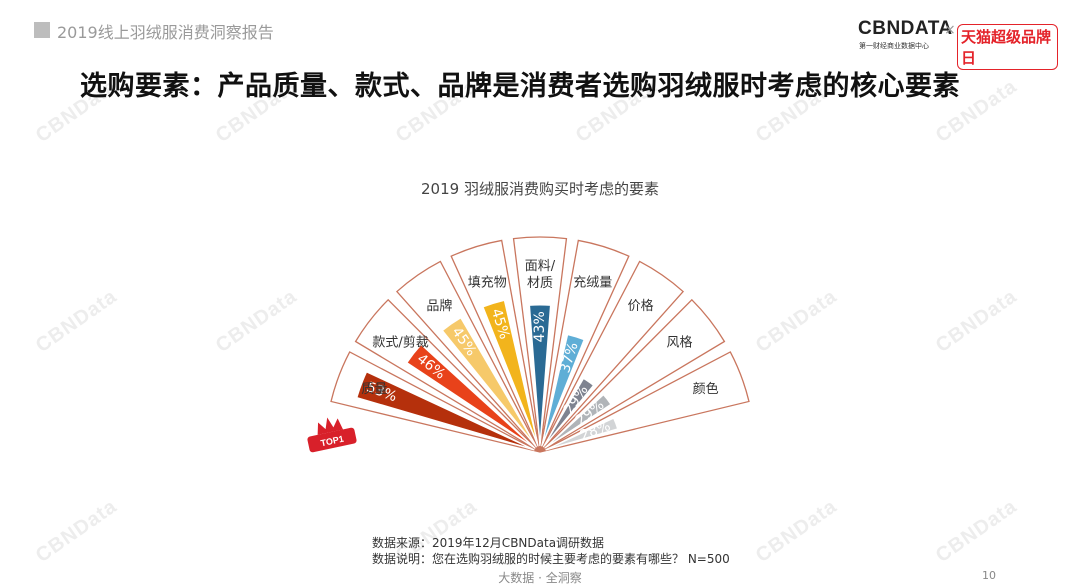  I want to click on data-source-note: 数据来源：2019年12月CBNData调研数据, so click(488, 543).